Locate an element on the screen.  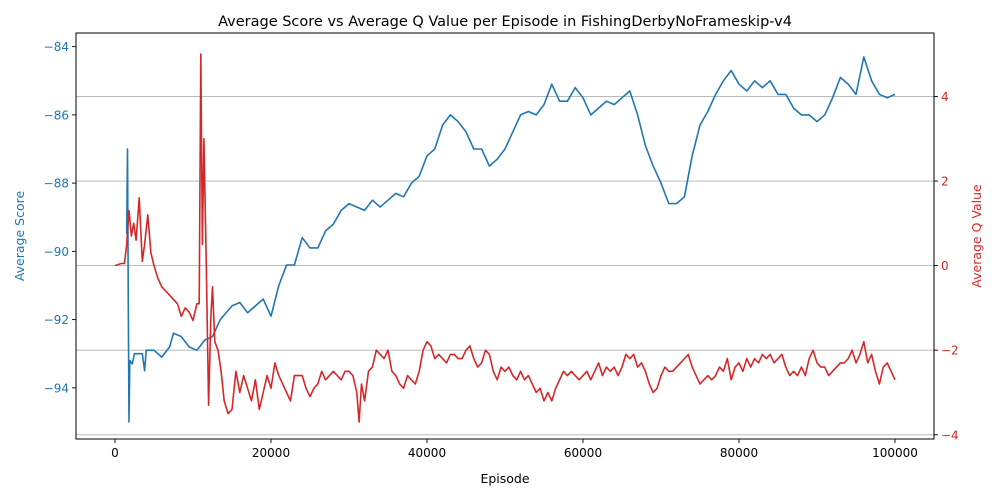
left-tick-label: −94 is located at coordinates (56, 388).